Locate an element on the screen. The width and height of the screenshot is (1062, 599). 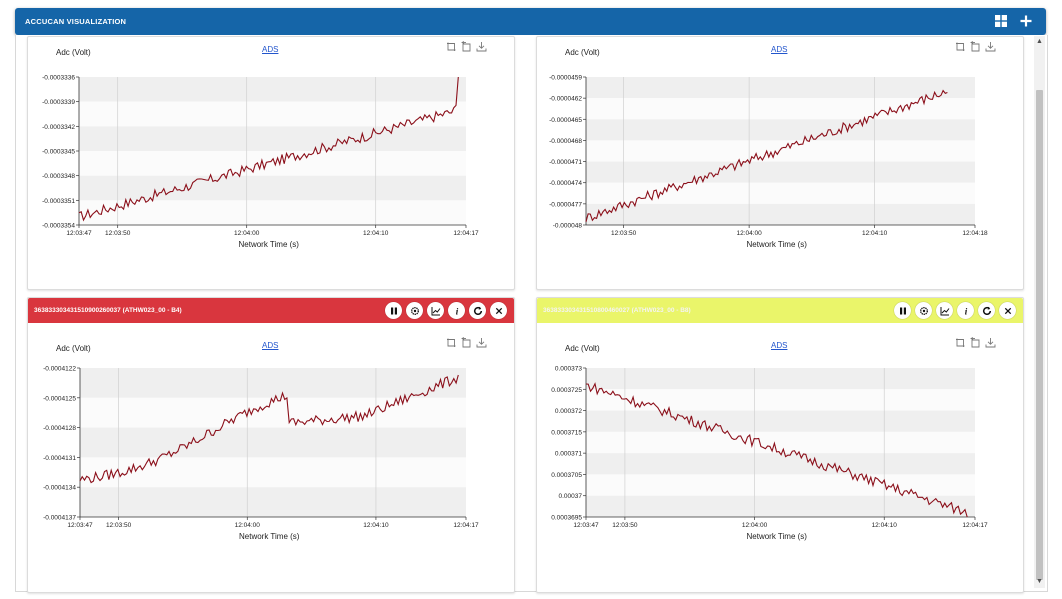
scroll-up-icon: ▲ is located at coordinates (1039, 42).